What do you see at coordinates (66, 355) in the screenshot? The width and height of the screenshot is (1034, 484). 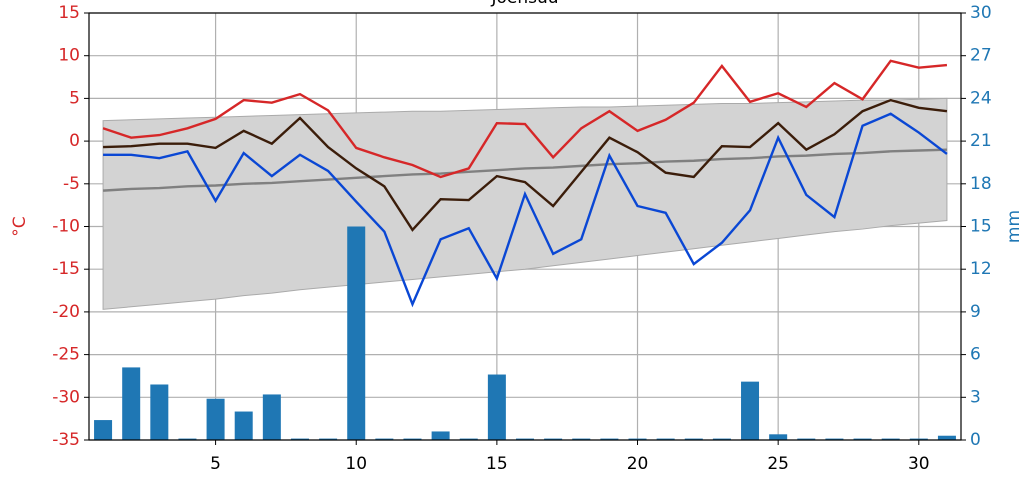 I see `y-tick-label: -25` at bounding box center [66, 355].